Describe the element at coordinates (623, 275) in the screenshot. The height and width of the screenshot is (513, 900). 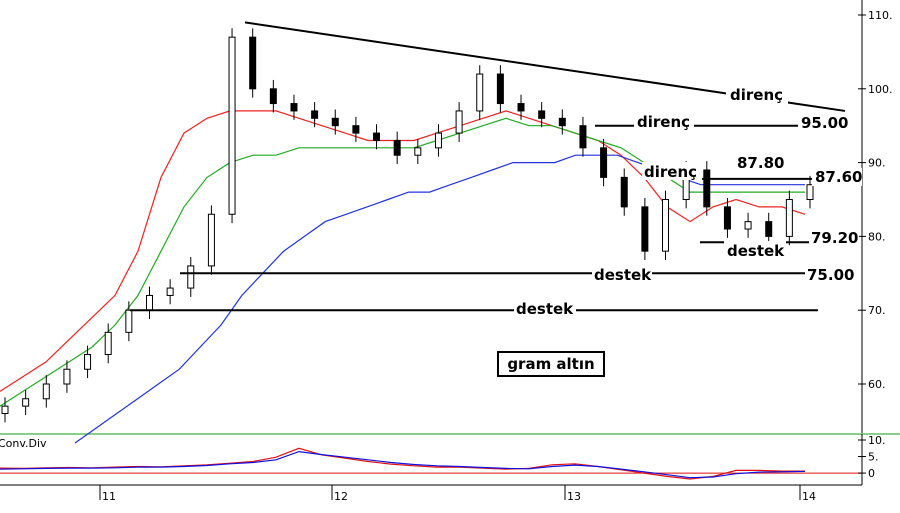
I see `destek-75-label: destek` at that location.